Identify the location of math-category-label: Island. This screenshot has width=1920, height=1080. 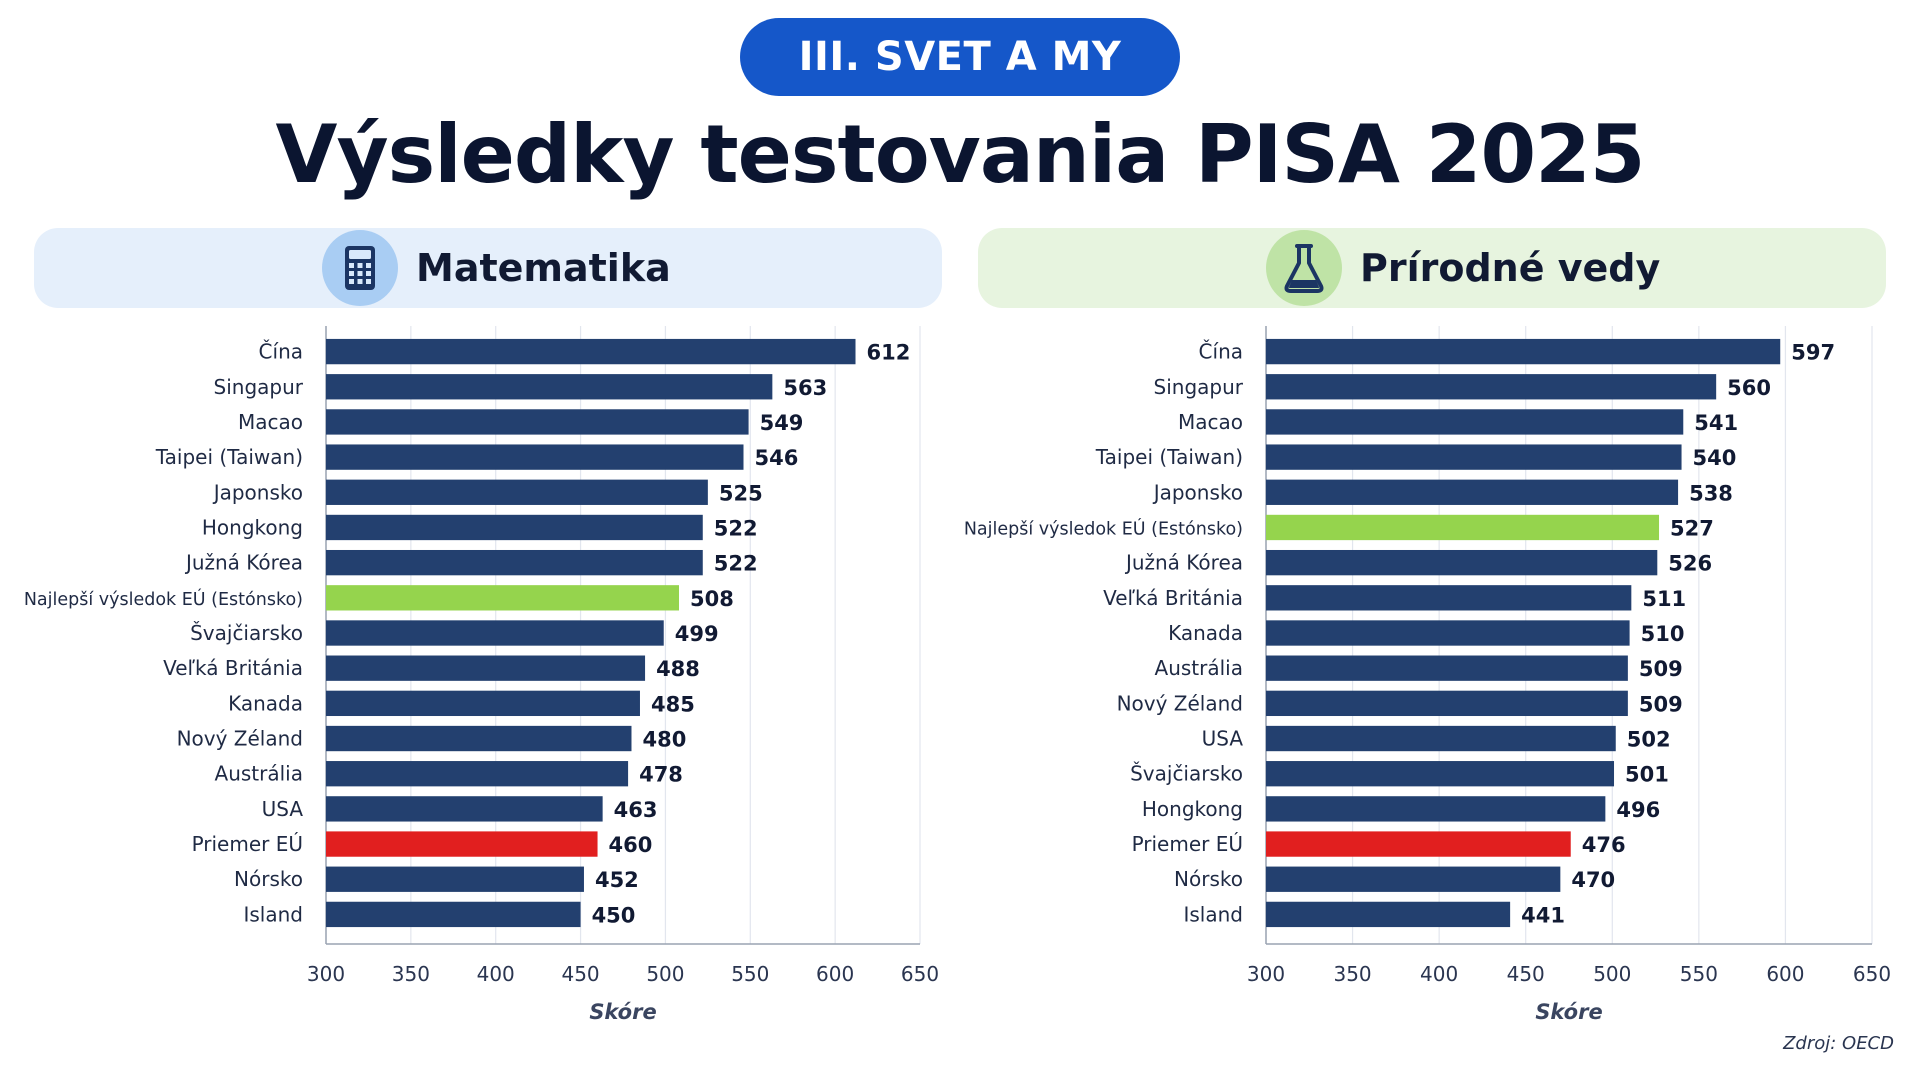
(273, 914).